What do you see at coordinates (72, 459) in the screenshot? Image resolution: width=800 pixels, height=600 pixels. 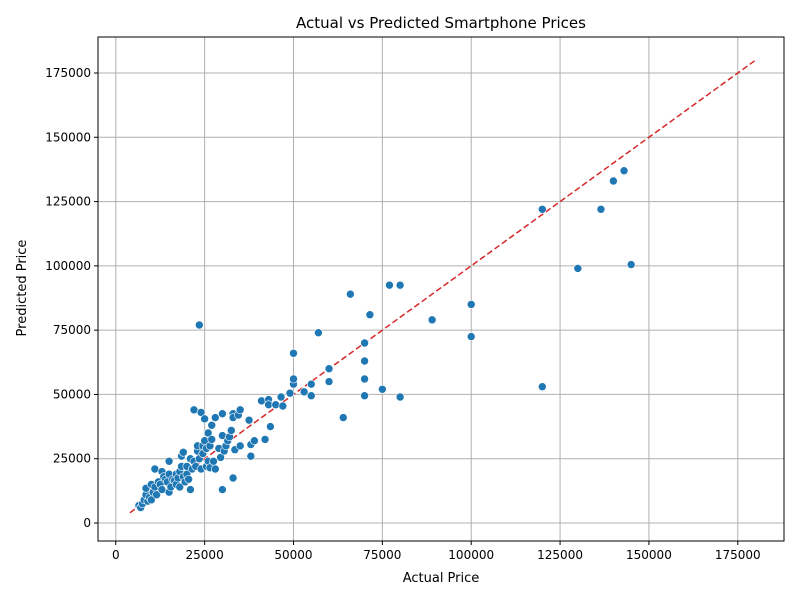 I see `y-tick-label: 25000` at bounding box center [72, 459].